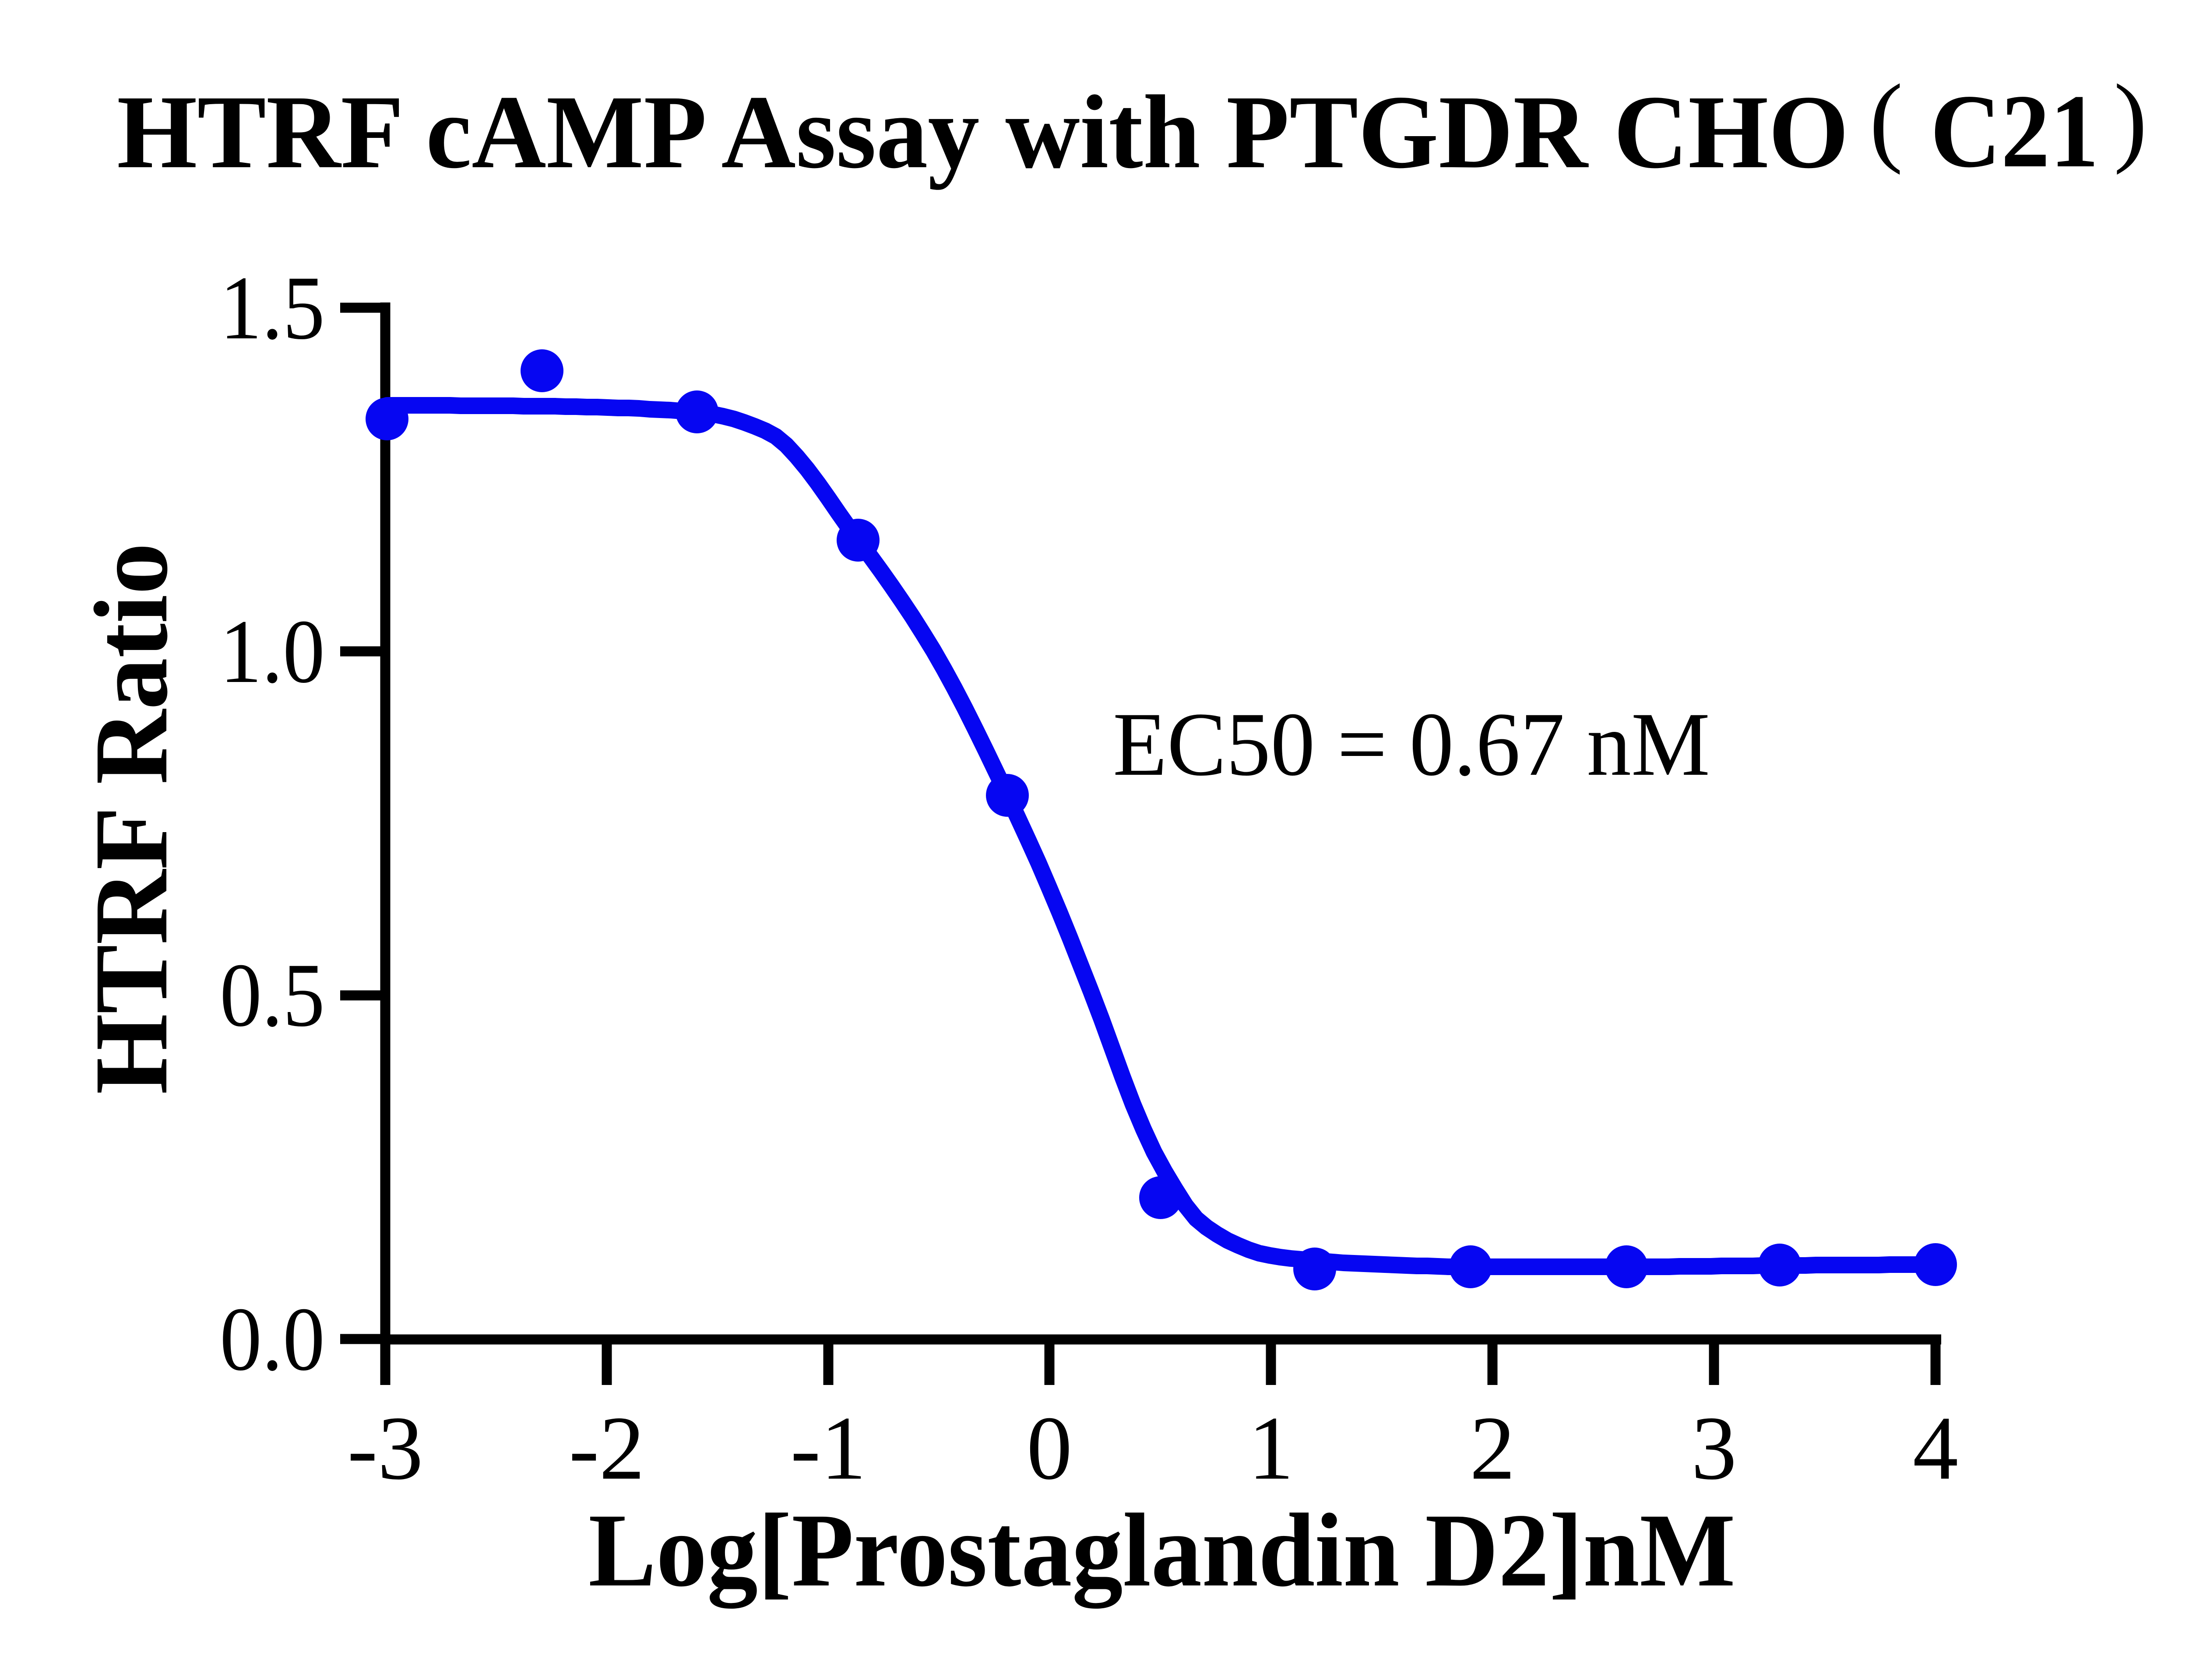 The width and height of the screenshot is (2189, 1680). Describe the element at coordinates (273, 651) in the screenshot. I see `svg-text: 1.0` at that location.